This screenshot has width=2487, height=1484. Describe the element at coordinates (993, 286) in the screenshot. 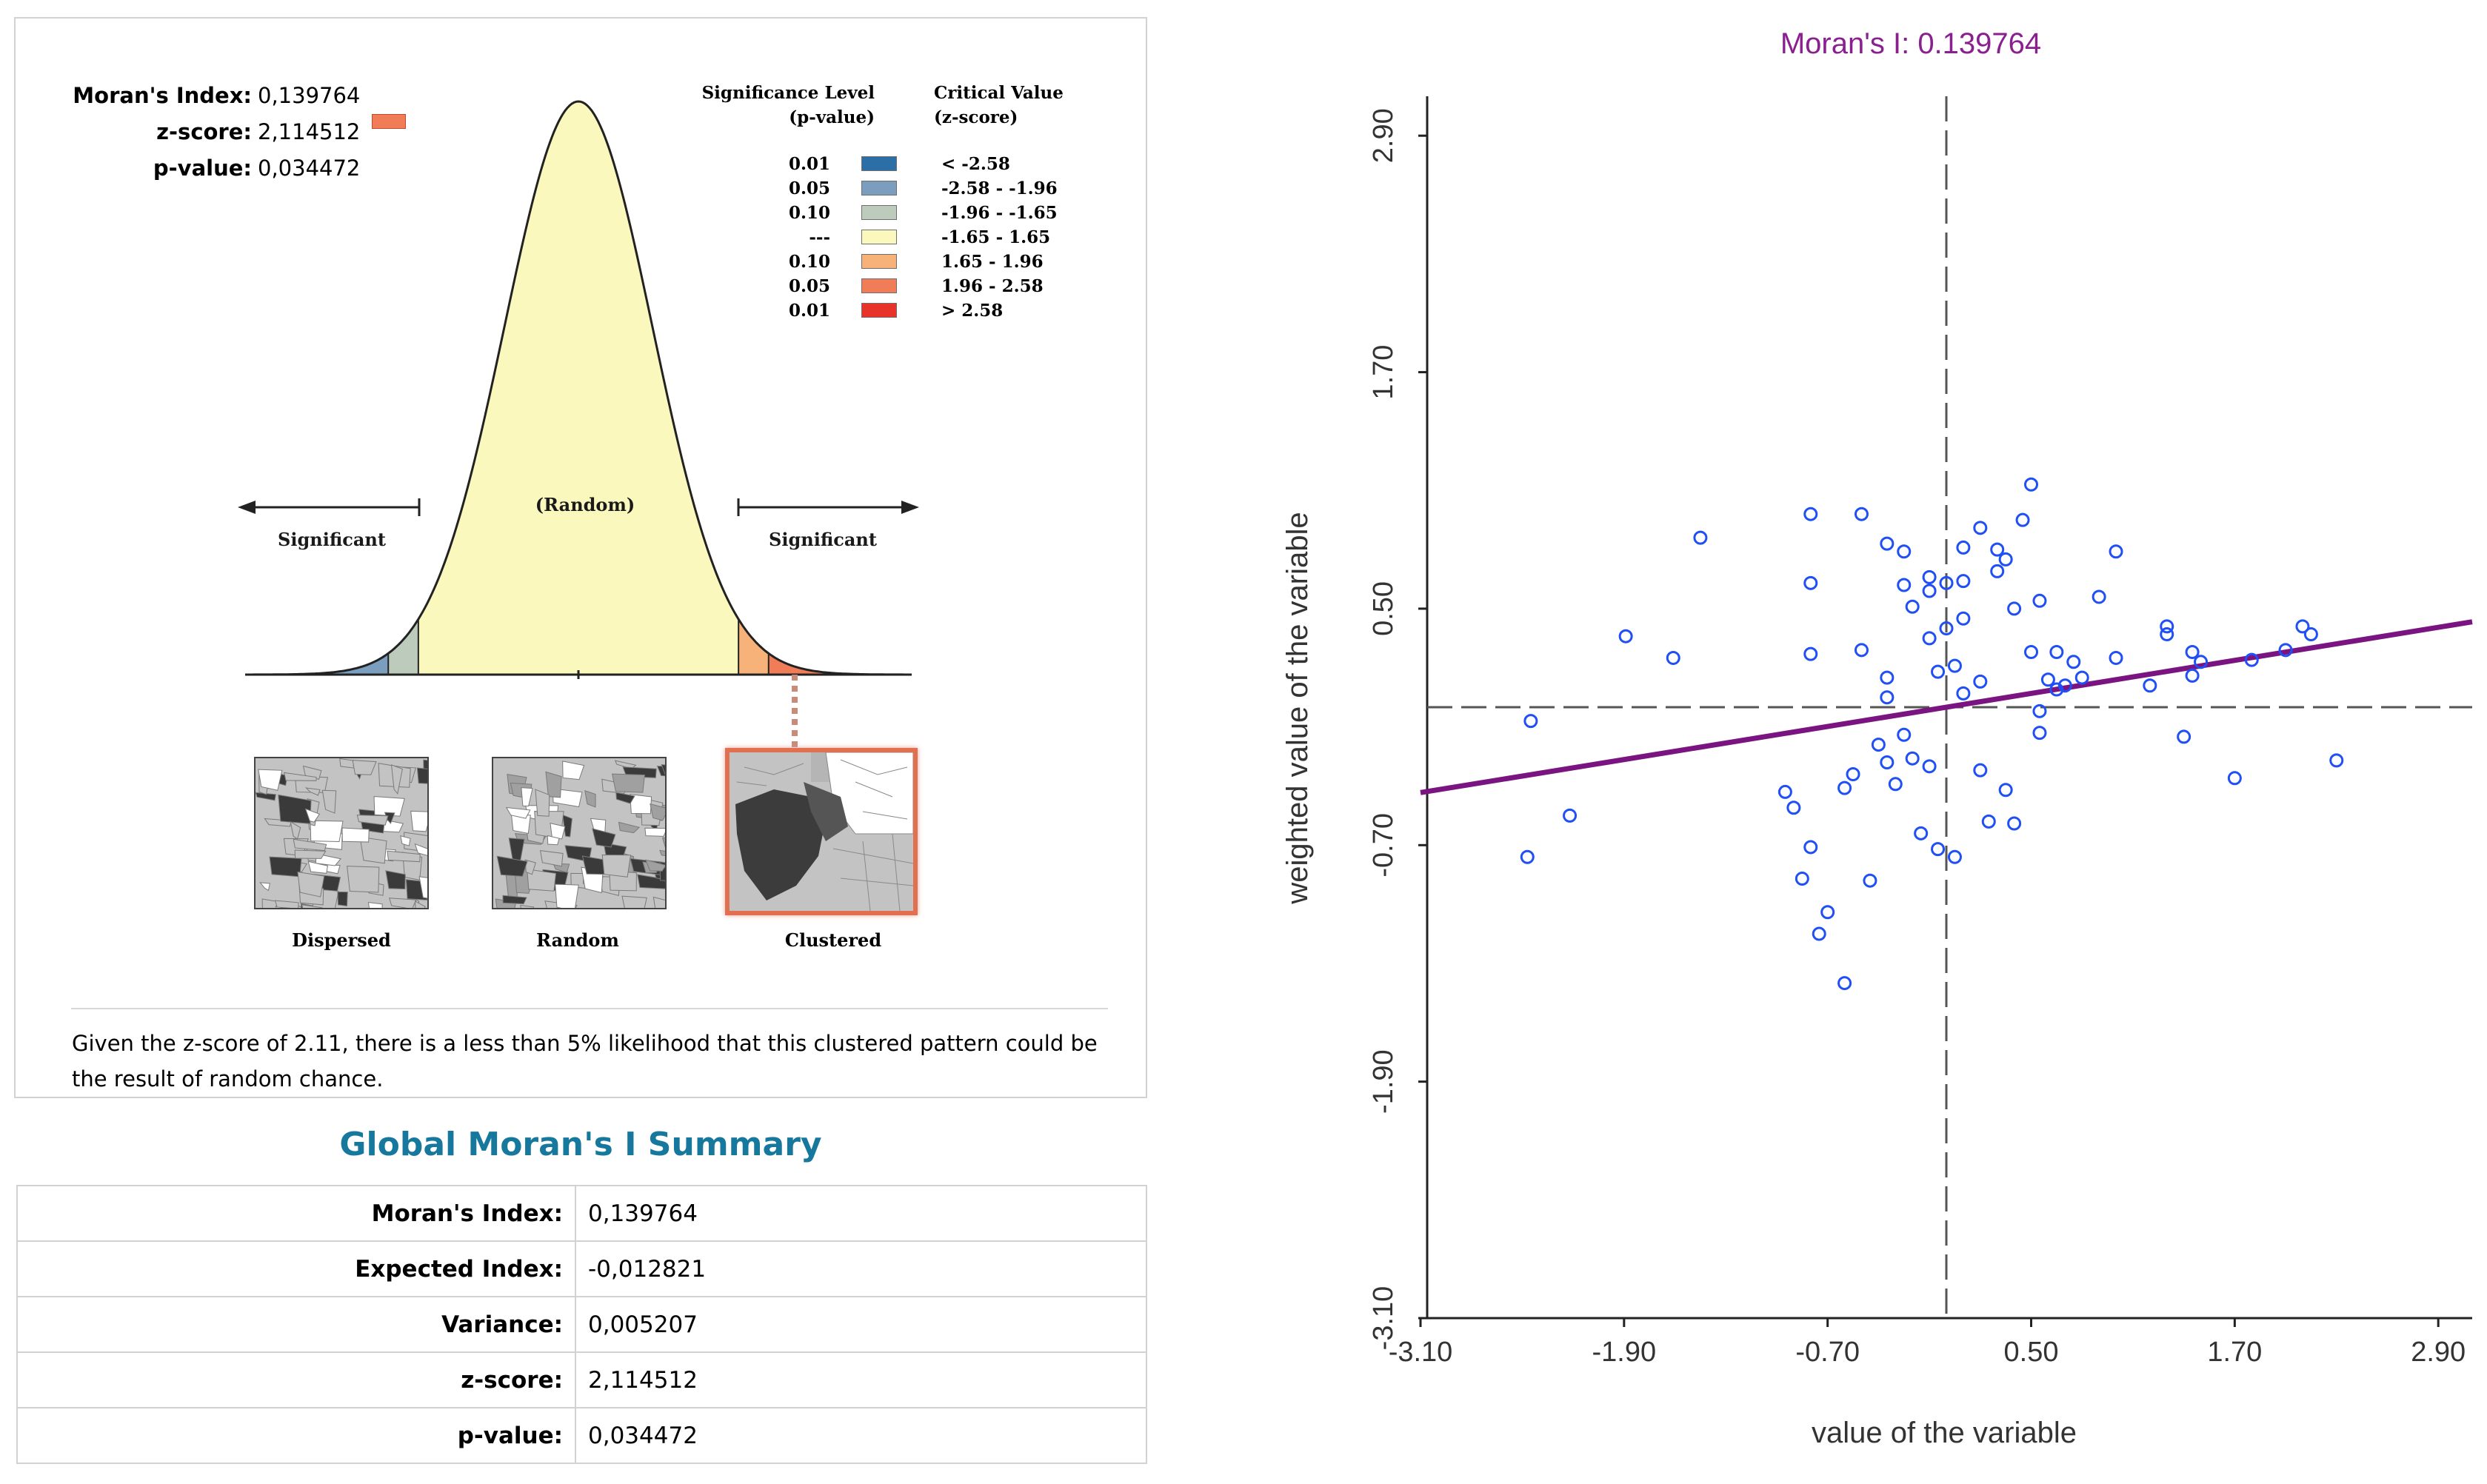

I see `legend-z-range: 1.96 - 2.58` at that location.